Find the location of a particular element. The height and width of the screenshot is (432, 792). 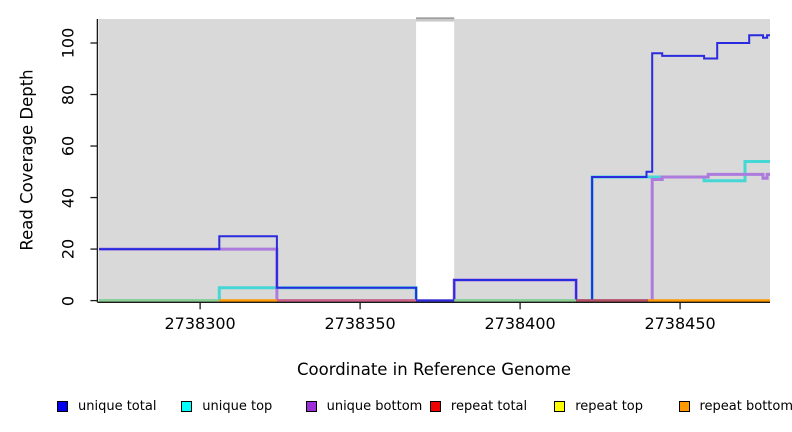

legend-label: repeat total is located at coordinates (489, 406).